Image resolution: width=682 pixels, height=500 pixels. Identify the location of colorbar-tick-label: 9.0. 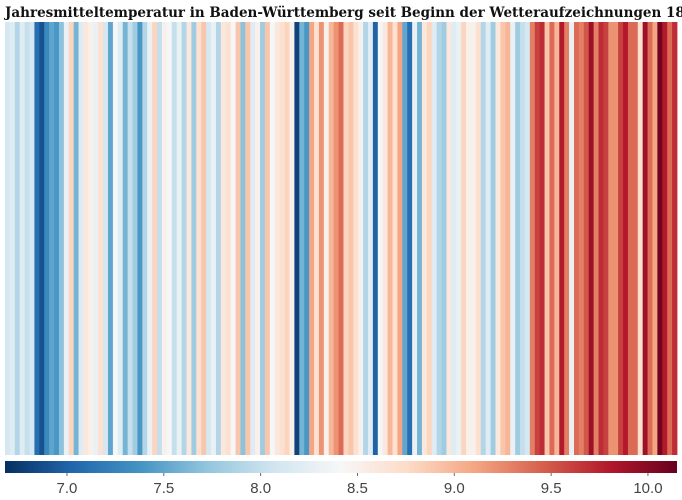
(454, 488).